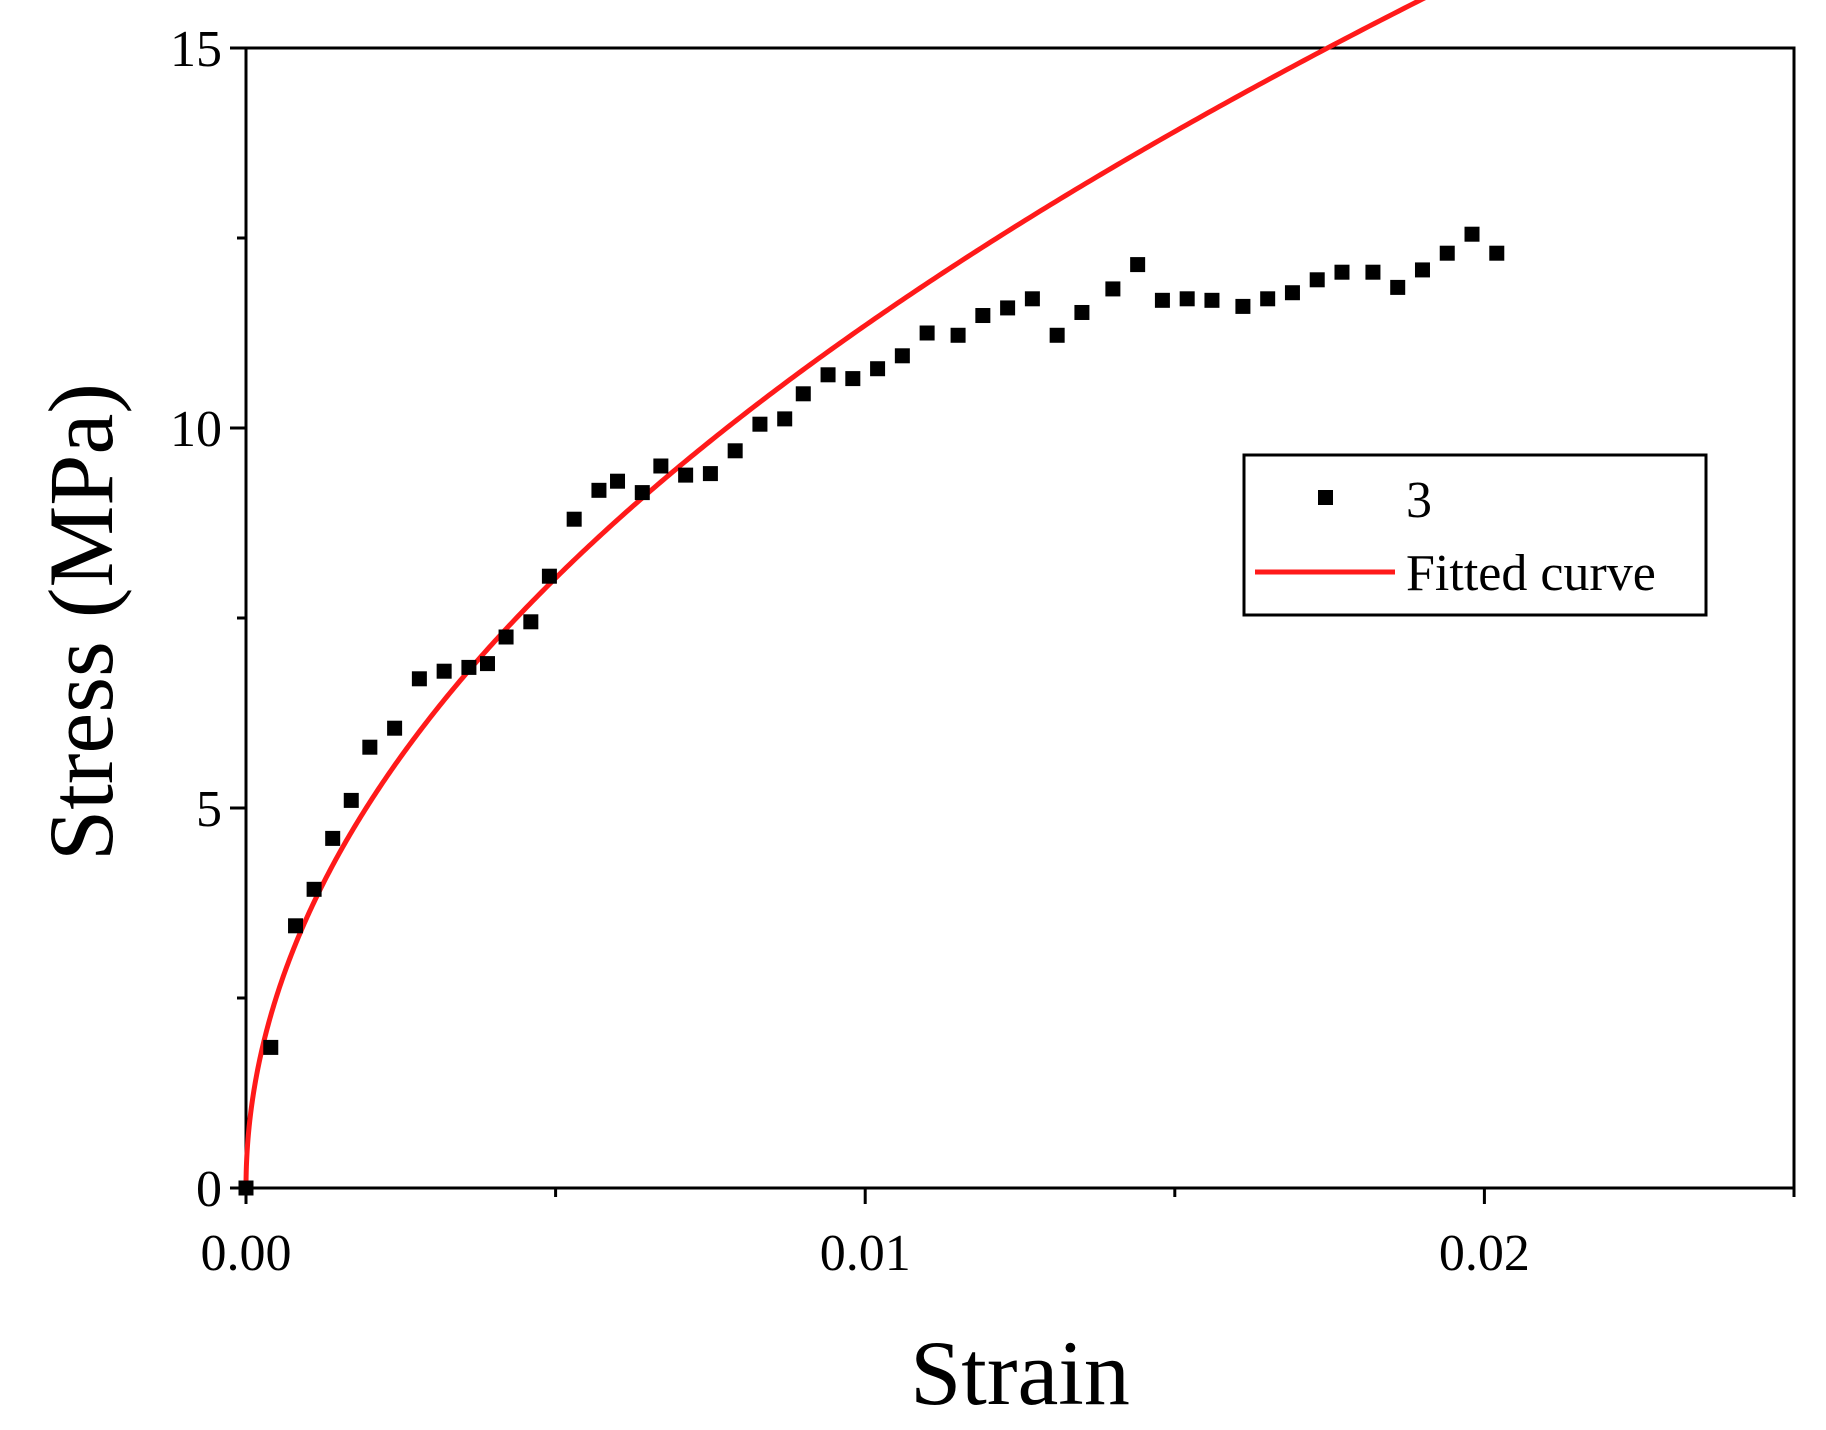 This screenshot has width=1826, height=1430. I want to click on legend: 3 Fitted curve, so click(1475, 535).